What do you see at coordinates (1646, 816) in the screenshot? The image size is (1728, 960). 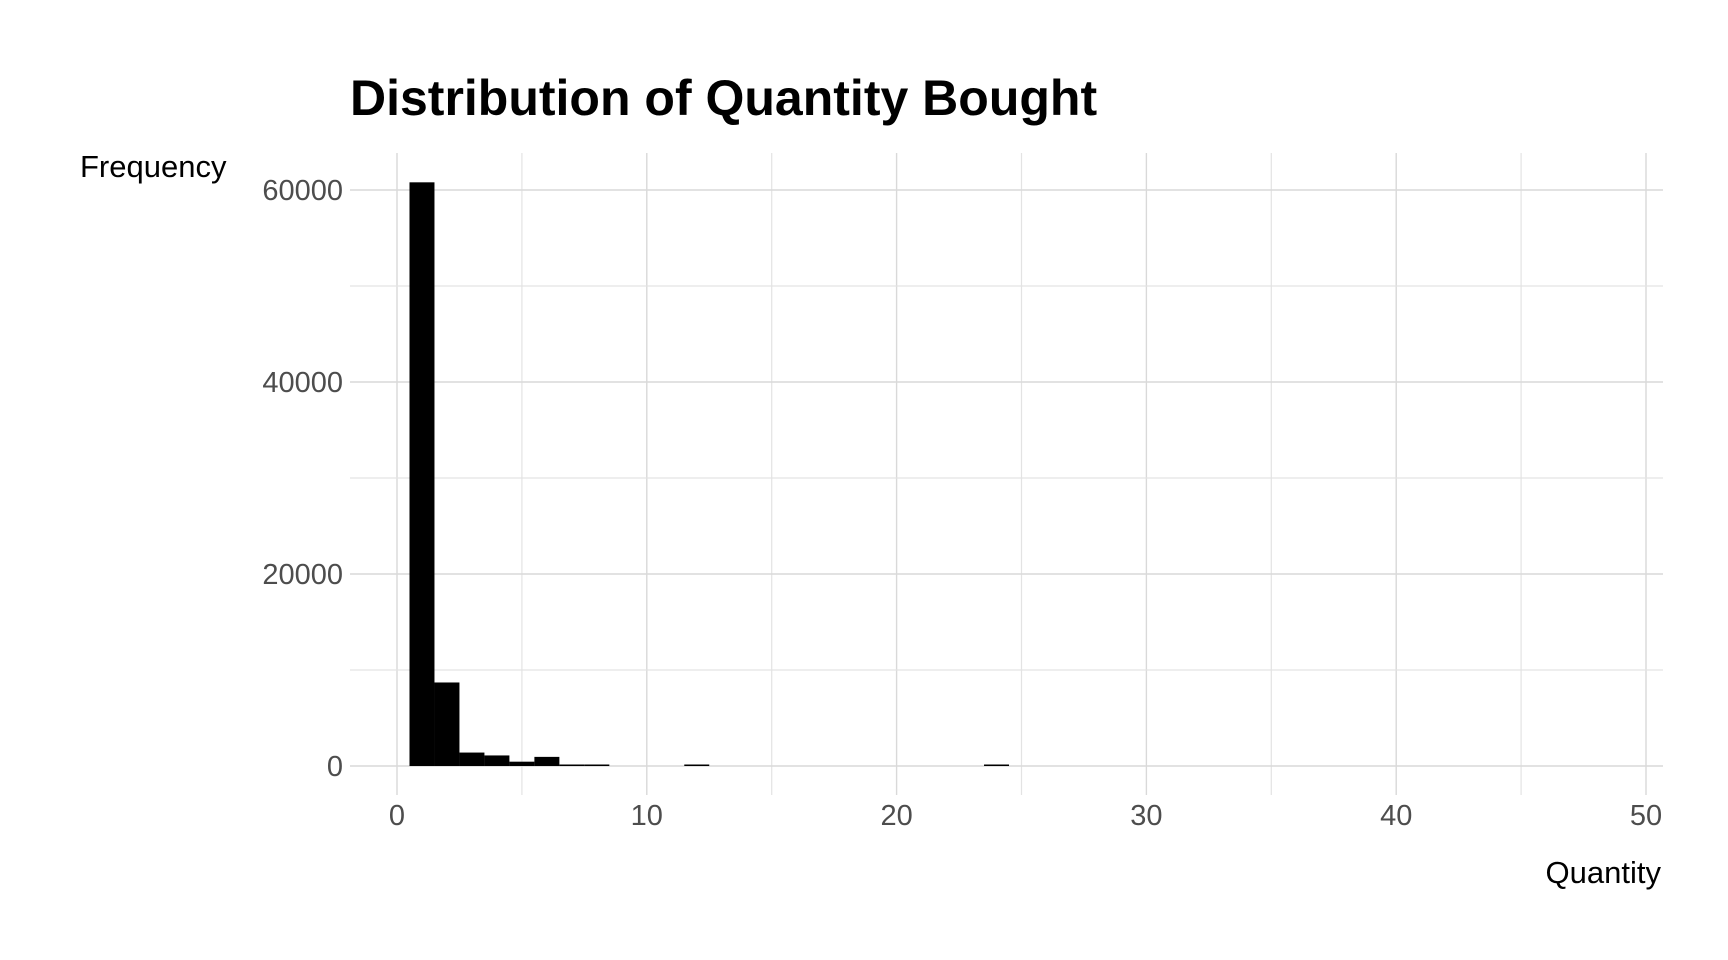 I see `x-tick-label: 50` at bounding box center [1646, 816].